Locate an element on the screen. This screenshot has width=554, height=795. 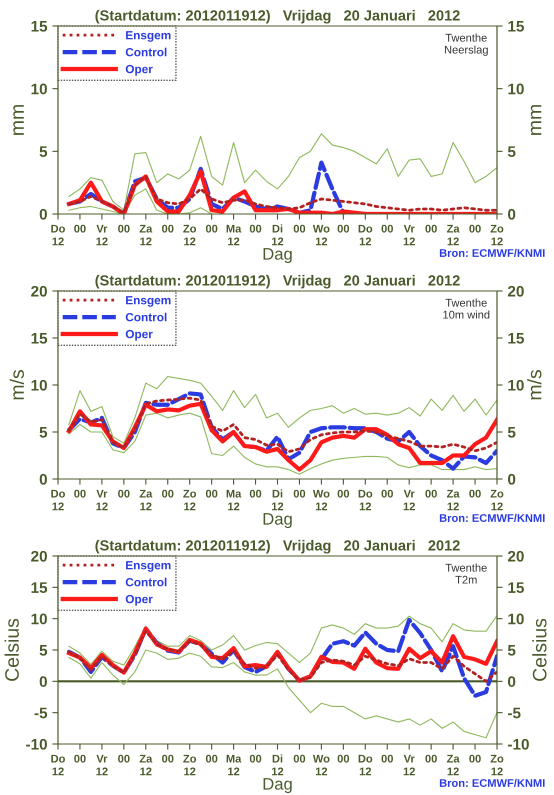
legend-label: Control is located at coordinates (146, 52).